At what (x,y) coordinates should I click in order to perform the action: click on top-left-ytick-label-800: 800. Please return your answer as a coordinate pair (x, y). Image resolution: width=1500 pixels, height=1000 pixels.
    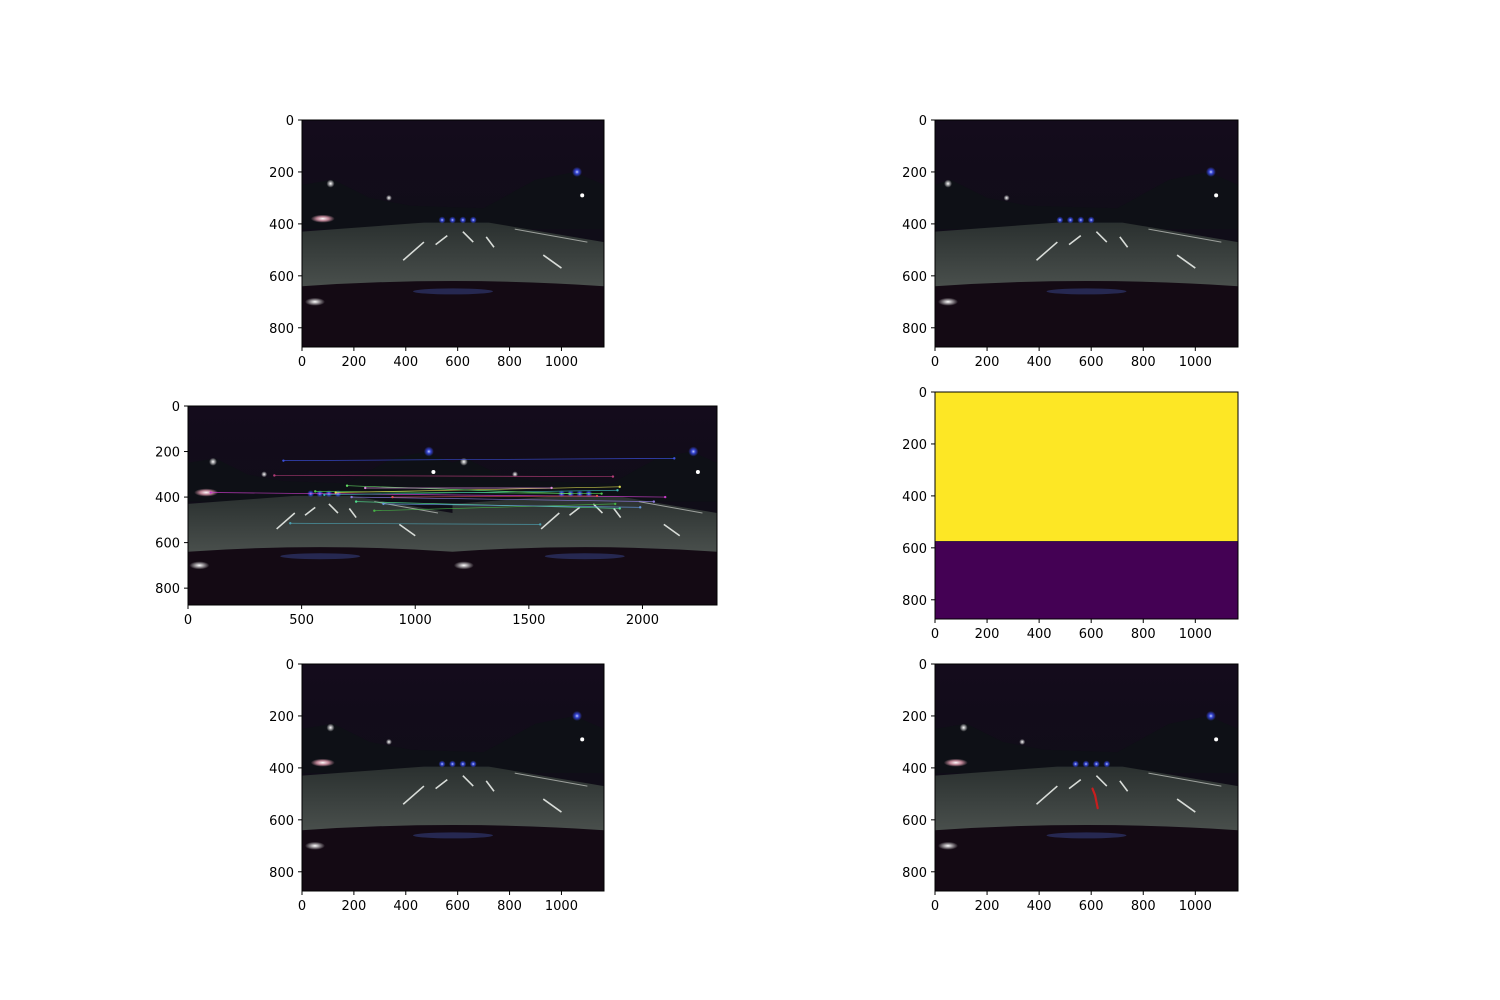
    Looking at the image, I should click on (281, 329).